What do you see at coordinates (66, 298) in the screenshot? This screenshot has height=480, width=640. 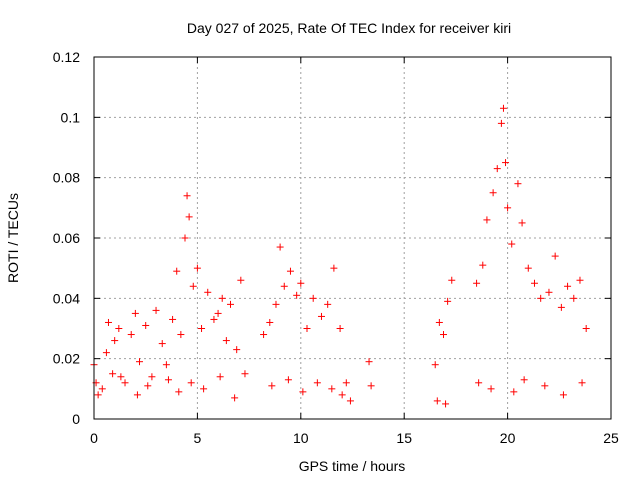 I see `y-tick-label: 0.04` at bounding box center [66, 298].